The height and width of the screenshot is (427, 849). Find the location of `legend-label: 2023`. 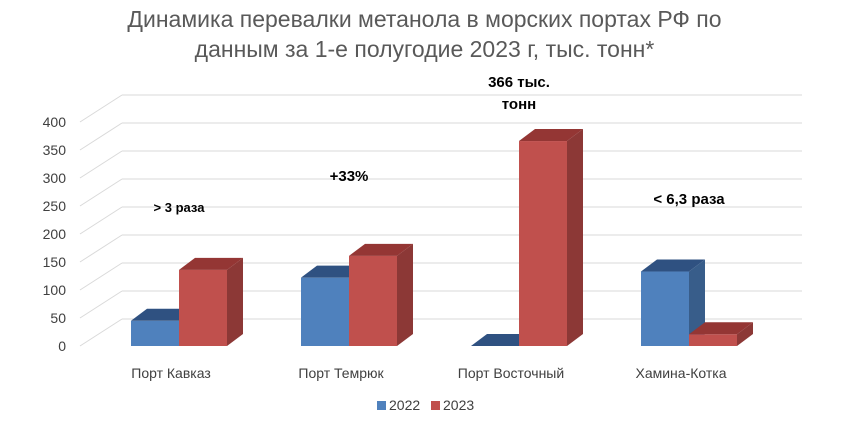

legend-label: 2023 is located at coordinates (458, 405).